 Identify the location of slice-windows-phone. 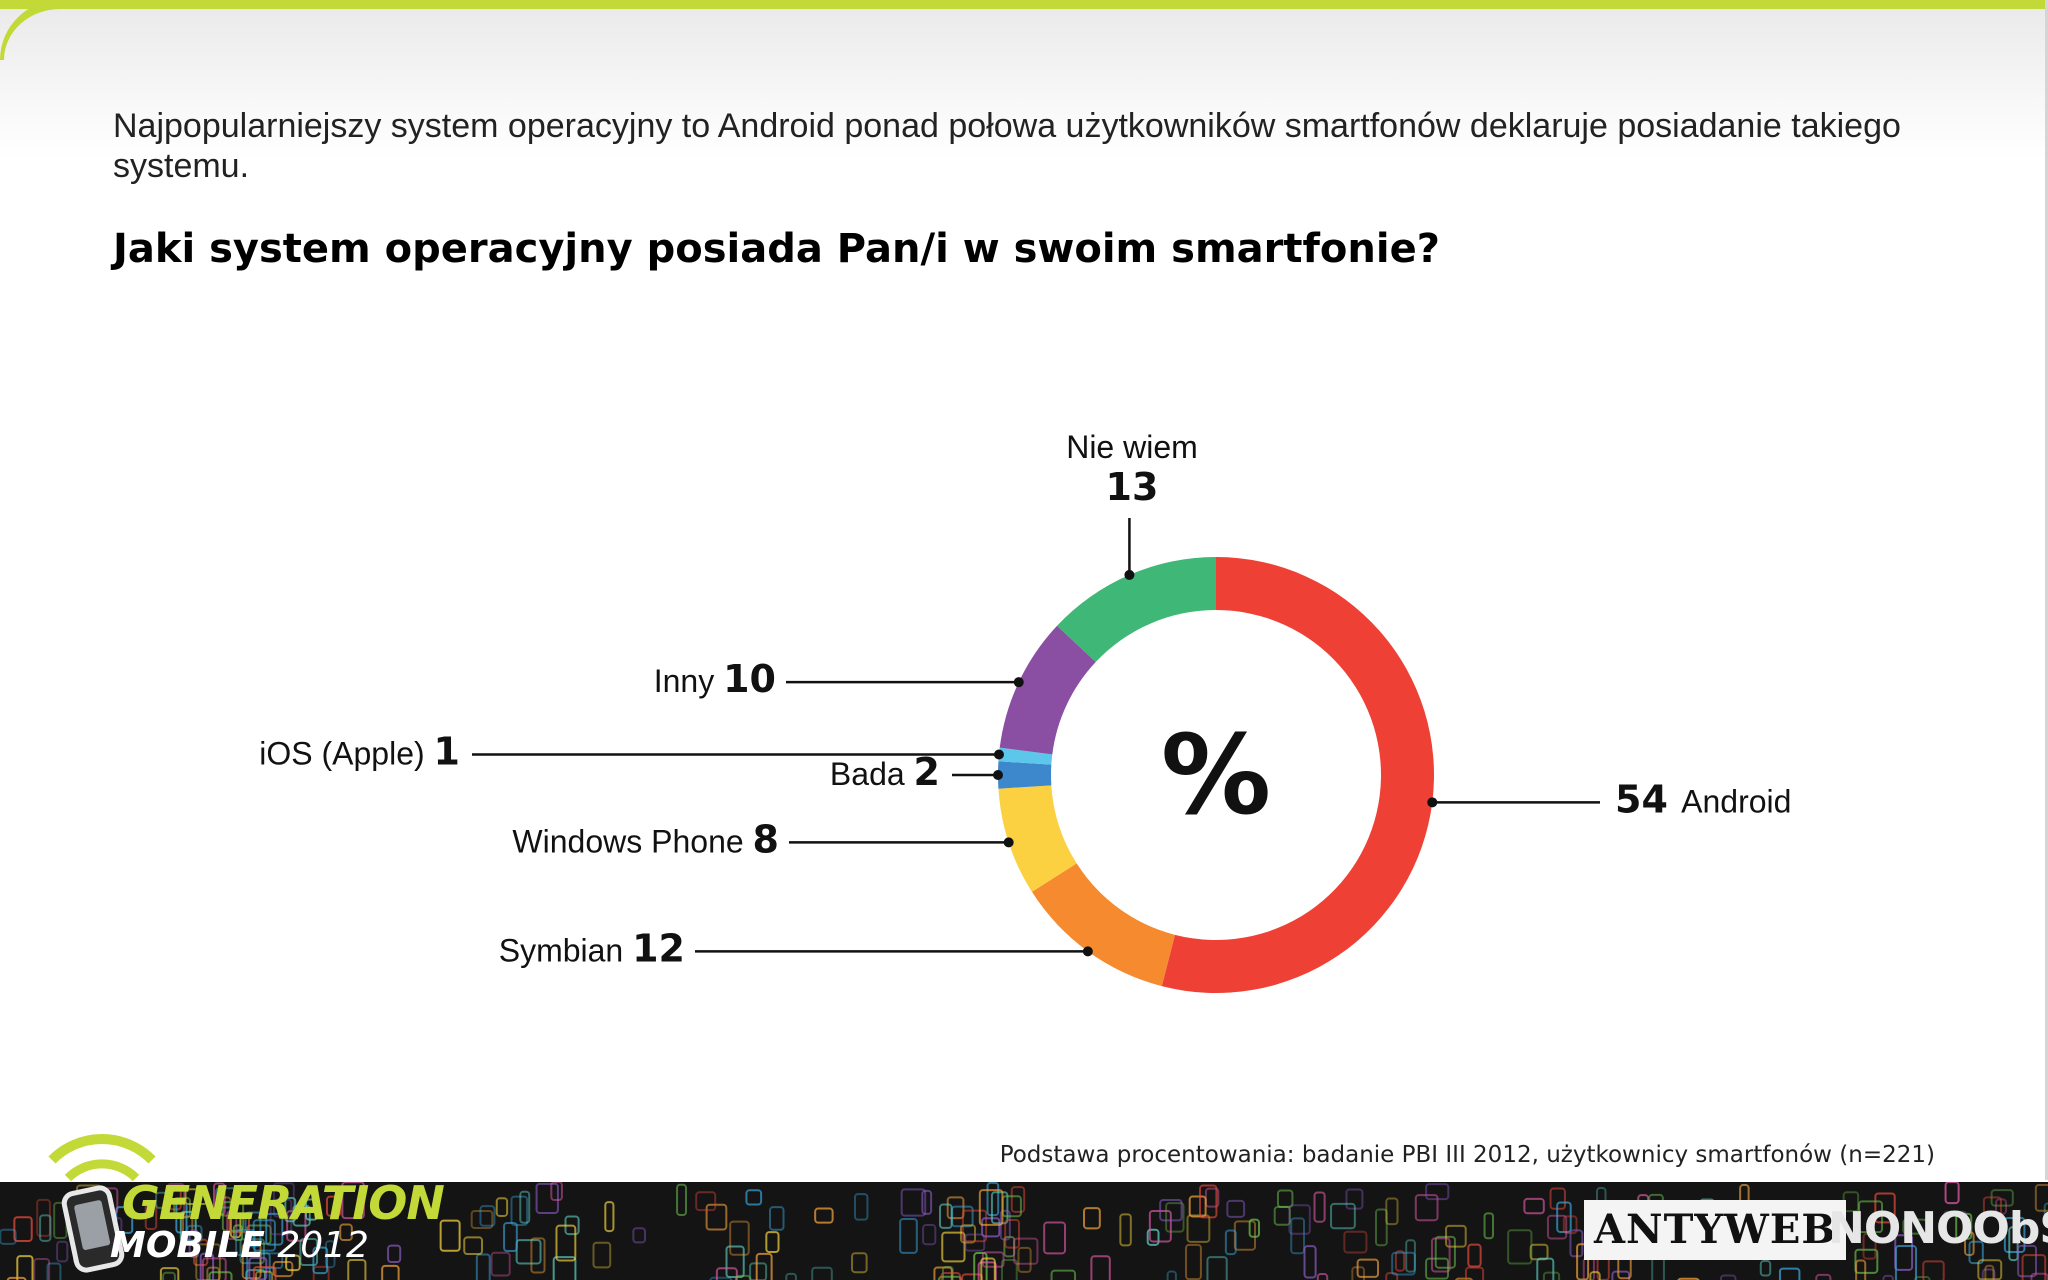
(1037, 838).